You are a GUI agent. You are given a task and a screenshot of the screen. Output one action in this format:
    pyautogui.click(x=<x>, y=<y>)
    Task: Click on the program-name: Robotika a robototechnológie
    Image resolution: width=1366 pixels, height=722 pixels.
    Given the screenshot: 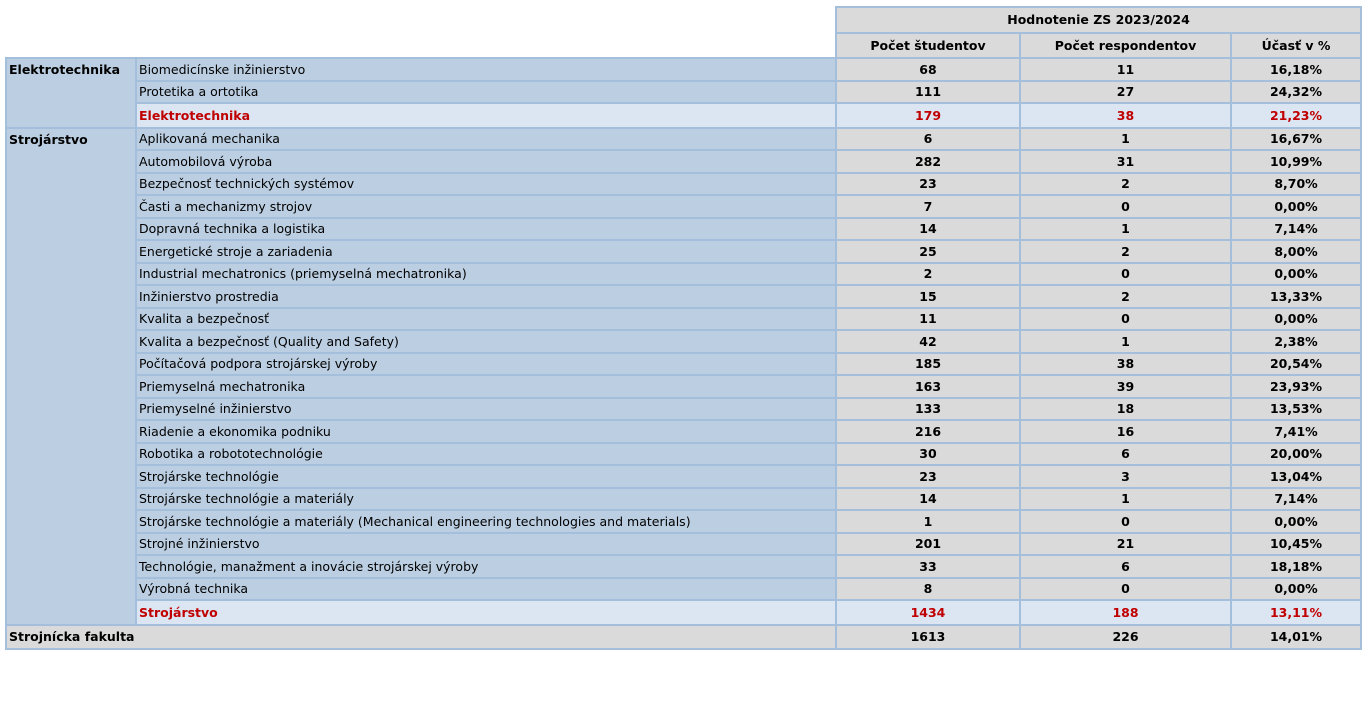 What is the action you would take?
    pyautogui.click(x=486, y=453)
    